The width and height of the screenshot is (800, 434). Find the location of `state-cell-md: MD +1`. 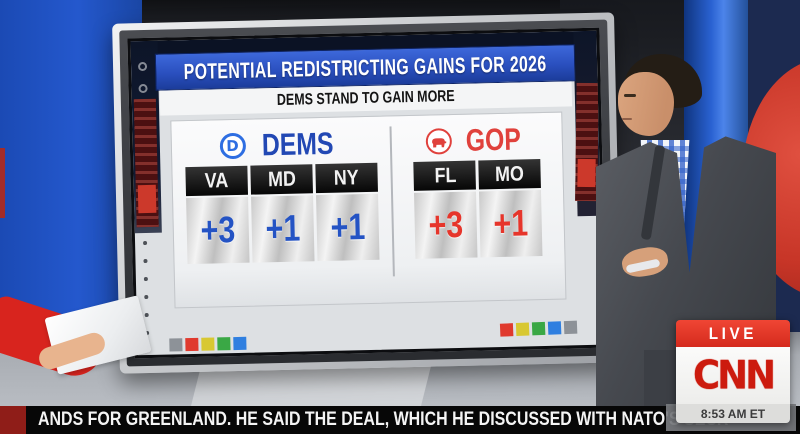

state-cell-md: MD +1 is located at coordinates (282, 213).